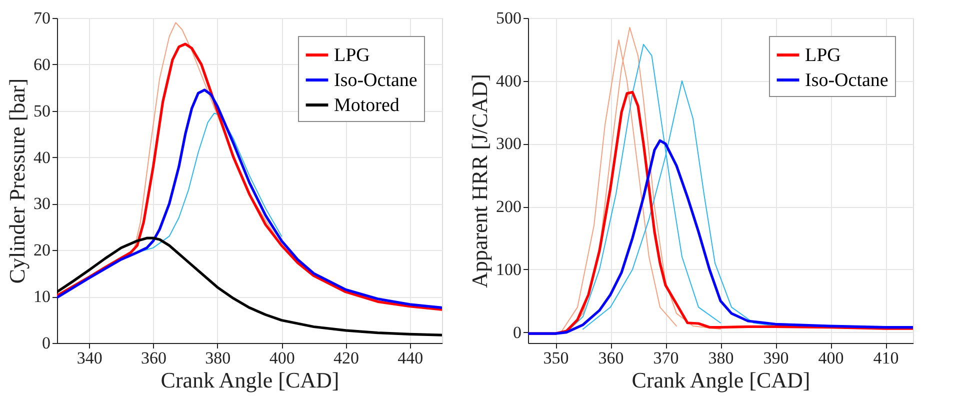 Image resolution: width=969 pixels, height=417 pixels. What do you see at coordinates (346, 358) in the screenshot?
I see `x-tick-label: 420` at bounding box center [346, 358].